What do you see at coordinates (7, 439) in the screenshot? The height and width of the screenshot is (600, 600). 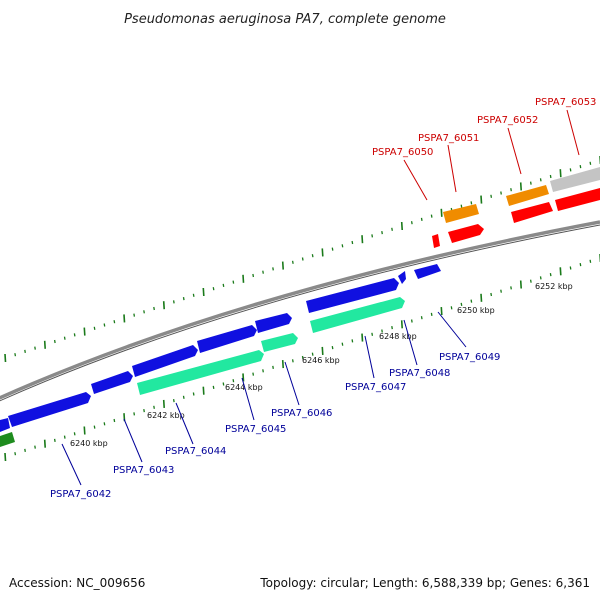 I see `green-feature` at bounding box center [7, 439].